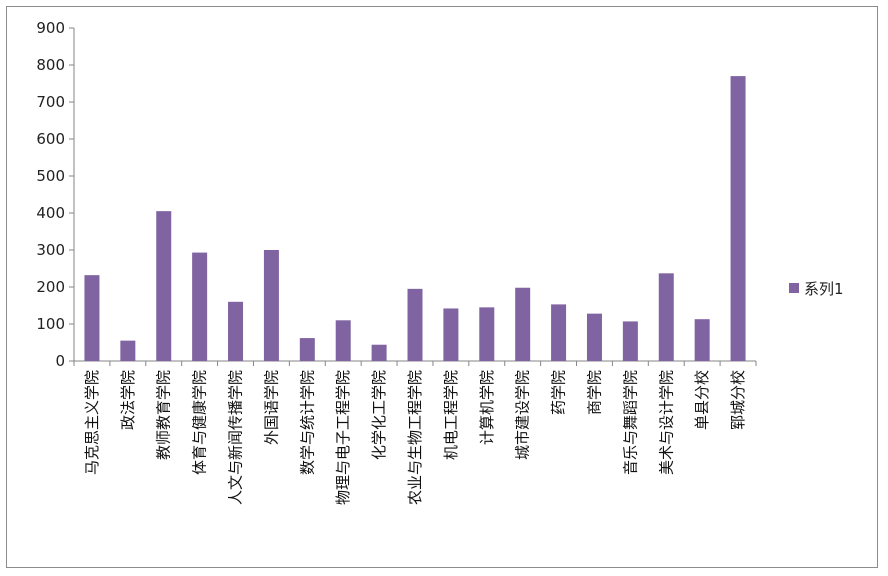 The width and height of the screenshot is (888, 576). I want to click on x-tick-label: 马克思主义学院, so click(92, 422).